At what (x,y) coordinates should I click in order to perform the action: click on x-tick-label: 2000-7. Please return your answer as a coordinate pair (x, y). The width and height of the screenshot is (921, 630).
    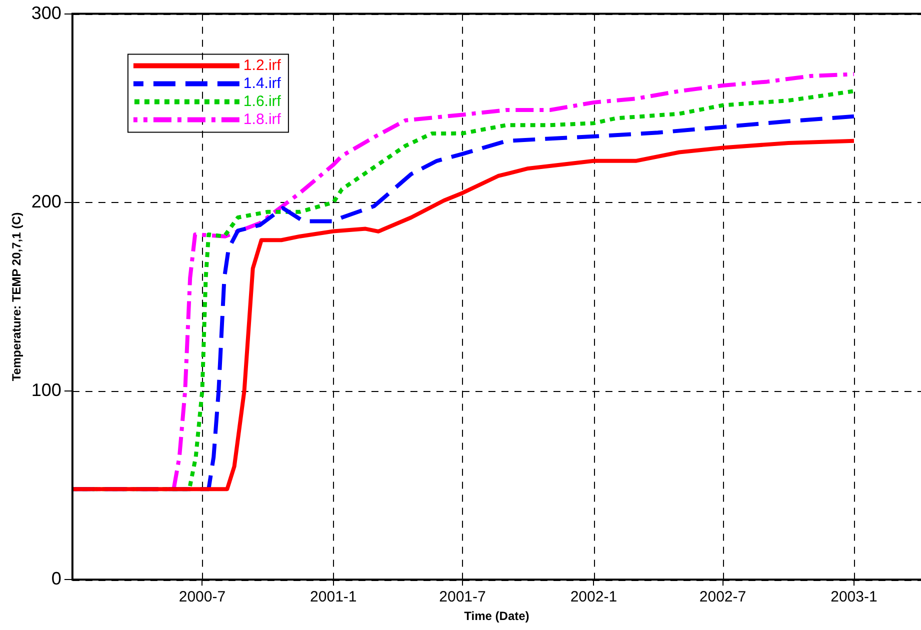
    Looking at the image, I should click on (202, 597).